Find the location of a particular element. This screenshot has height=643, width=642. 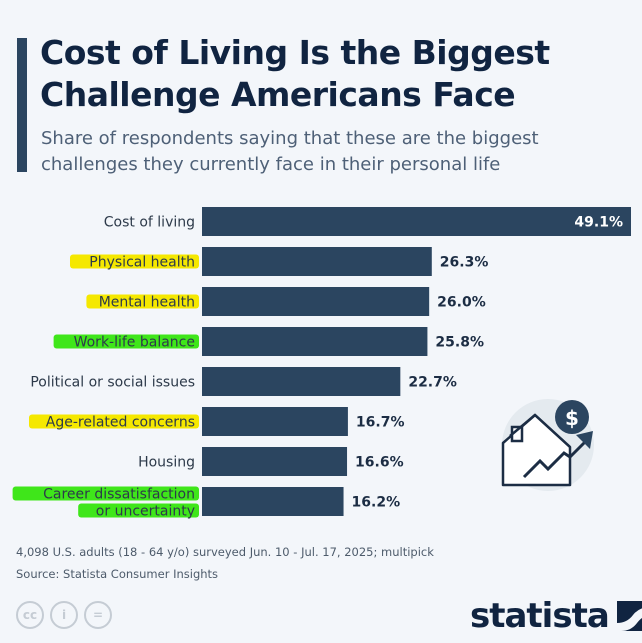

title-accent-bar is located at coordinates (22, 105).